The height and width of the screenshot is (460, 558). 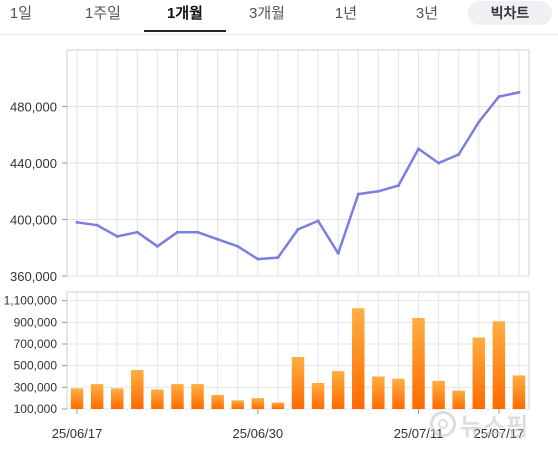 What do you see at coordinates (33, 276) in the screenshot?
I see `price-tick-label: 360,000` at bounding box center [33, 276].